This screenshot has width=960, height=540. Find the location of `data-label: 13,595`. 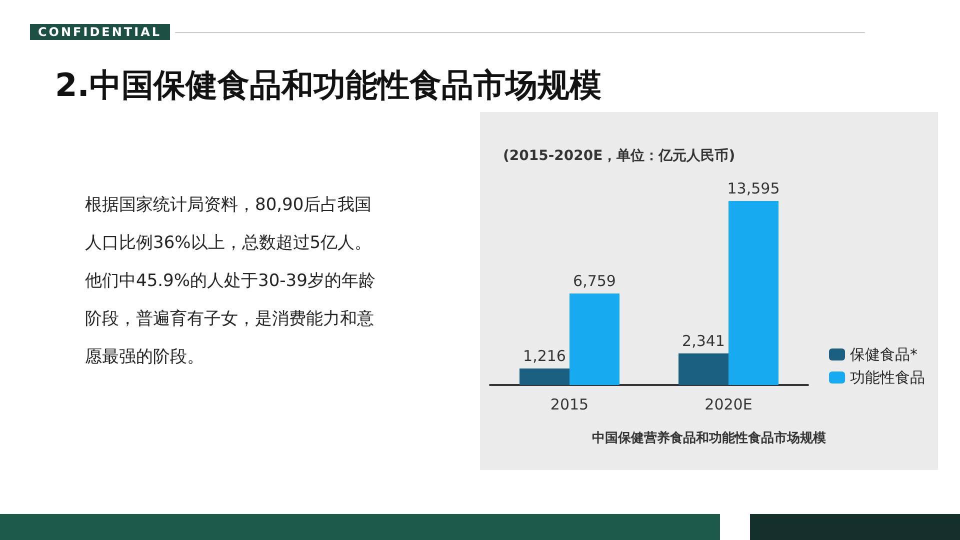

data-label: 13,595 is located at coordinates (753, 189).